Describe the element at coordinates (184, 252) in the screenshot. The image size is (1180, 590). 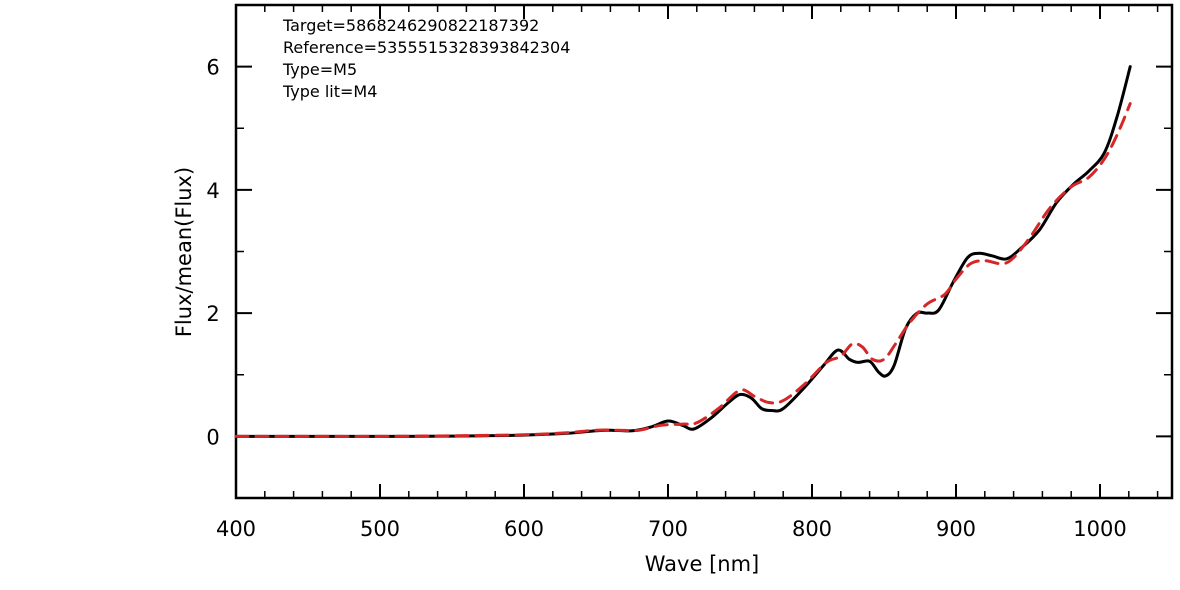
I see `y-axis-title: Flux/mean(Flux)` at that location.